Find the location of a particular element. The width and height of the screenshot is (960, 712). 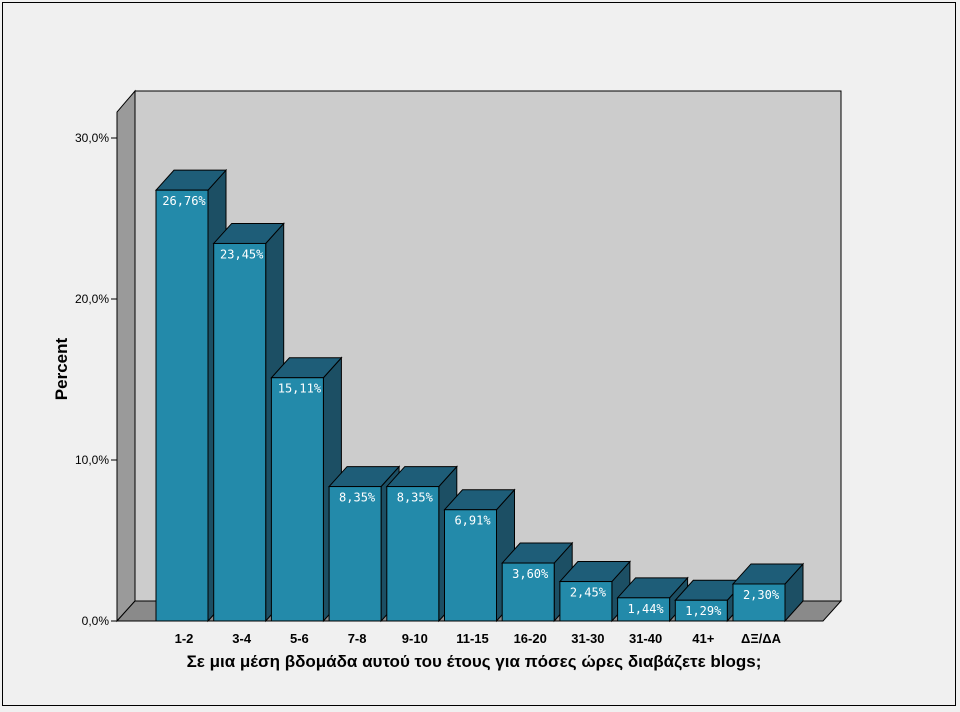

bar: 2,45% is located at coordinates (595, 591).